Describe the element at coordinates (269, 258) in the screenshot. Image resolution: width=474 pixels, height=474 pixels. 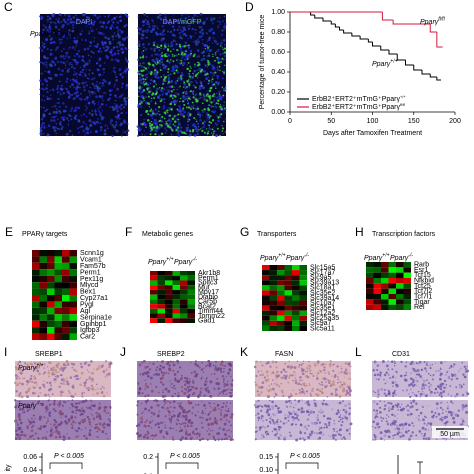
I see `text-part: Pparγ` at that location.